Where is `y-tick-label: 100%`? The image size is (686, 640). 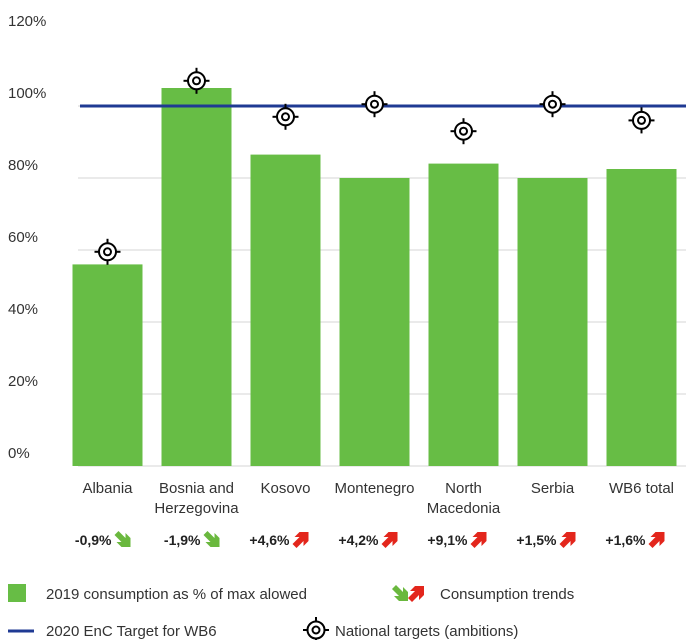 y-tick-label: 100% is located at coordinates (27, 93).